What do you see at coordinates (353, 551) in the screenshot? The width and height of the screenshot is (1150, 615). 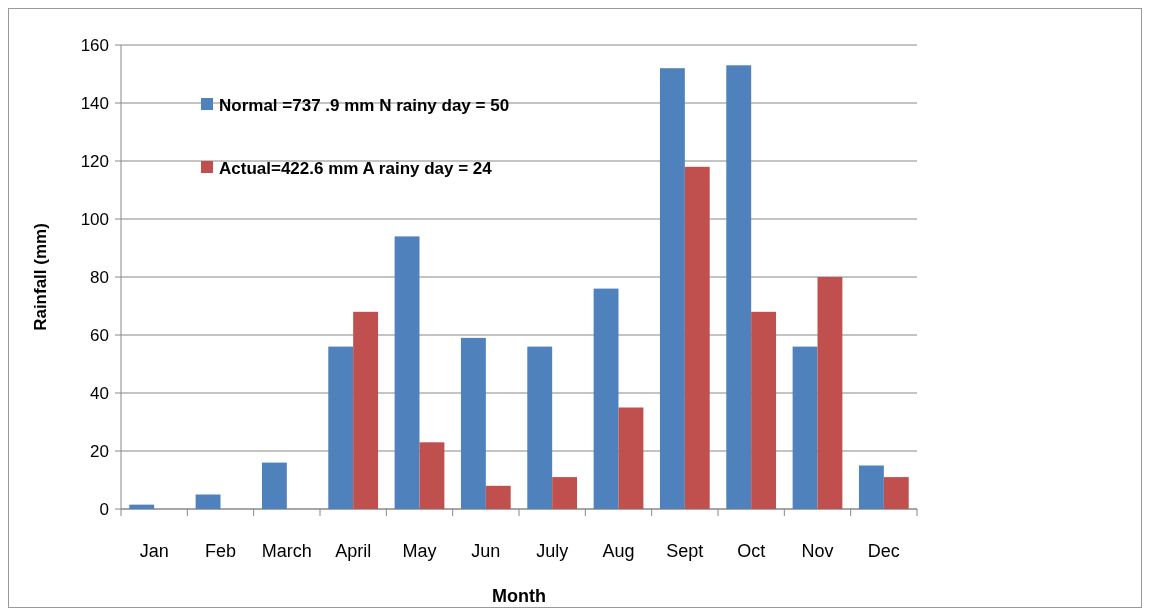 I see `x-tick-label: April` at bounding box center [353, 551].